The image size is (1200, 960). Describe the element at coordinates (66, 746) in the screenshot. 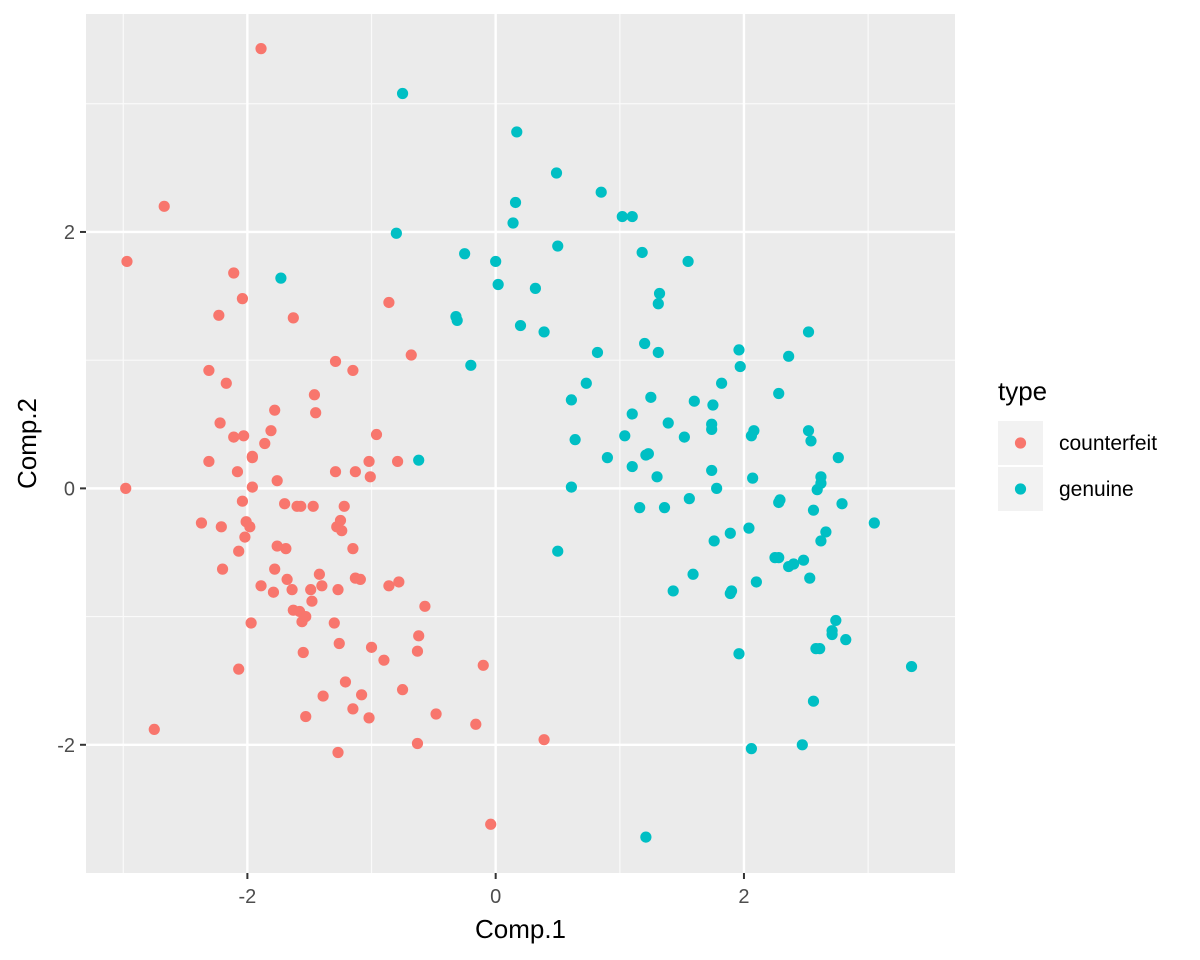

I see `y-tick-label: -2` at that location.